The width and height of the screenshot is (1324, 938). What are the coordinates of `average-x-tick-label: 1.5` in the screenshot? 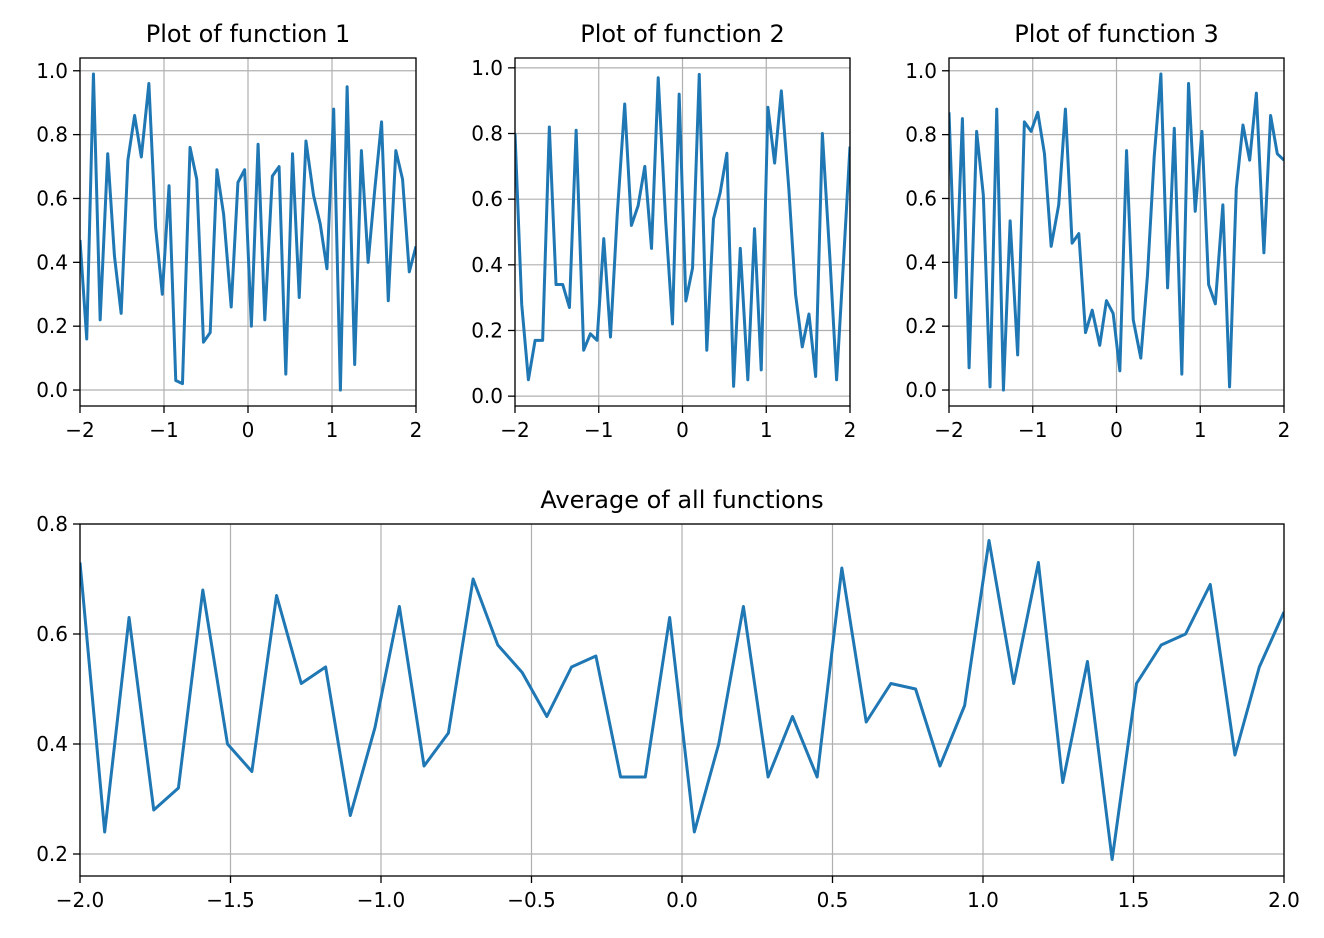 It's located at (1134, 900).